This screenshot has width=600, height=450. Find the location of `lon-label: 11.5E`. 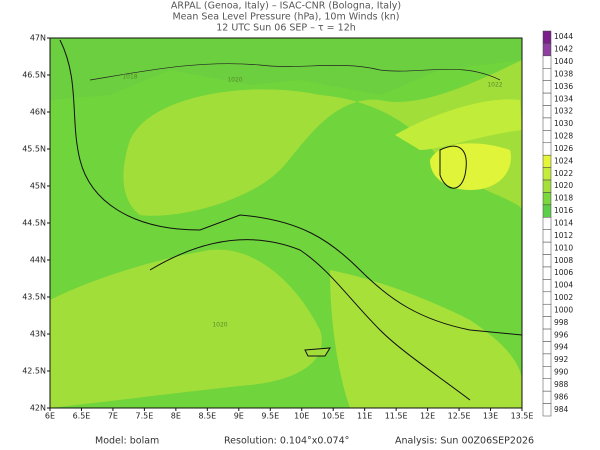

lon-label: 11.5E is located at coordinates (396, 416).